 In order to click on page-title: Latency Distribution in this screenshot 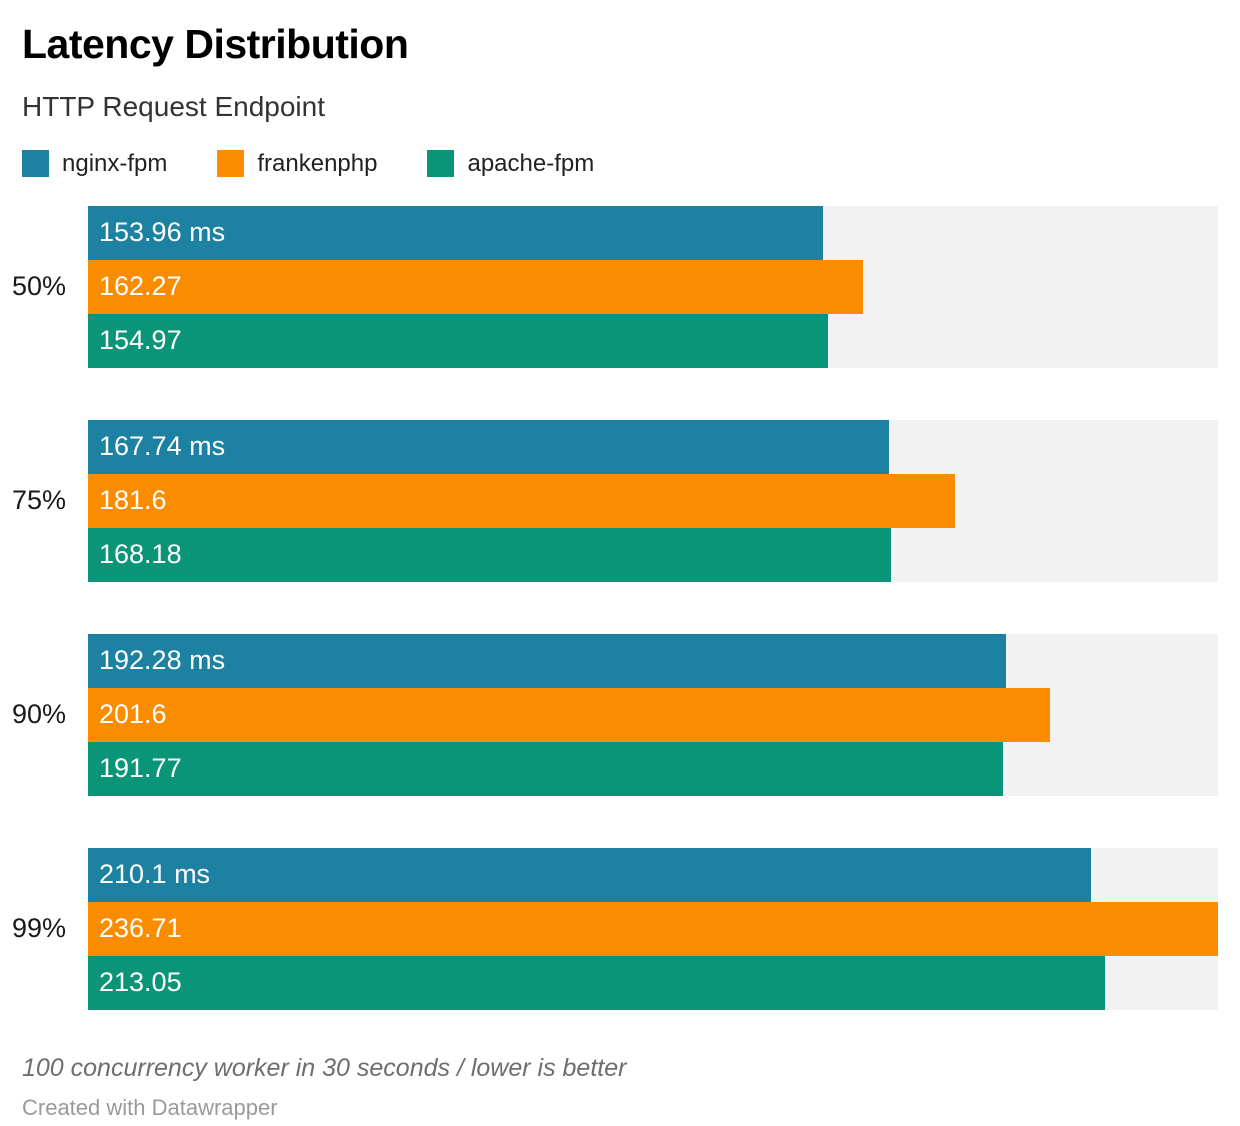, I will do `click(215, 44)`.